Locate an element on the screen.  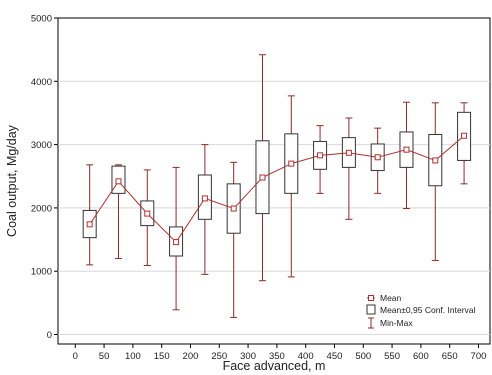
x-tick-label: 300 is located at coordinates (248, 356).